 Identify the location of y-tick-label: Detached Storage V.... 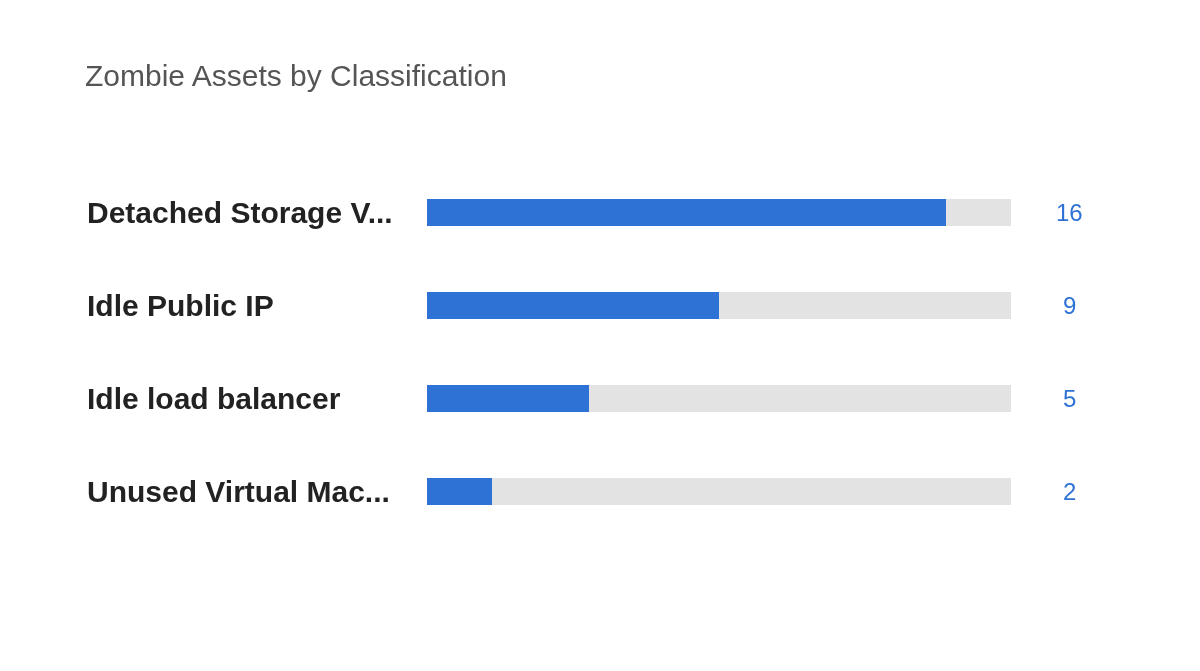
(240, 212).